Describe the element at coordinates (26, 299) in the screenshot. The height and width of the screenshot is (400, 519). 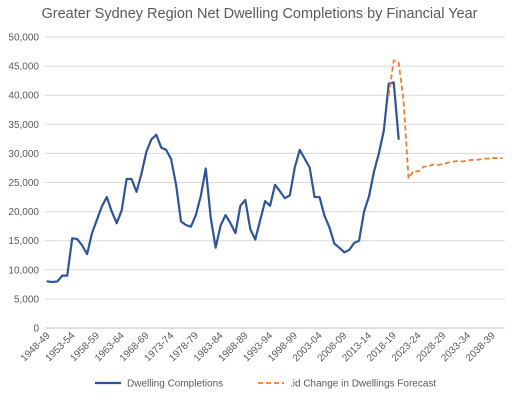
I see `y-tick-label: 5,000` at that location.